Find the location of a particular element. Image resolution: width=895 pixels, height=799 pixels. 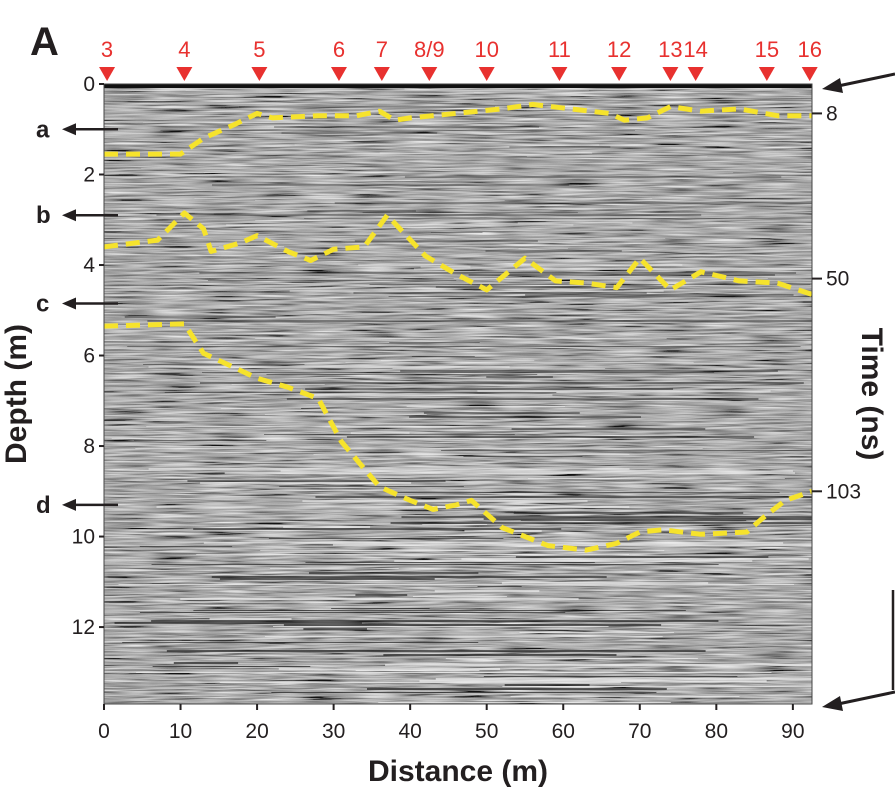

marker-label: 5 is located at coordinates (259, 49).